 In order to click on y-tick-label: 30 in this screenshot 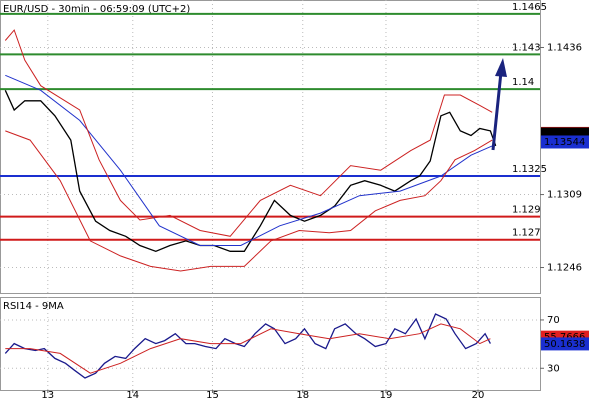, I will do `click(553, 368)`.